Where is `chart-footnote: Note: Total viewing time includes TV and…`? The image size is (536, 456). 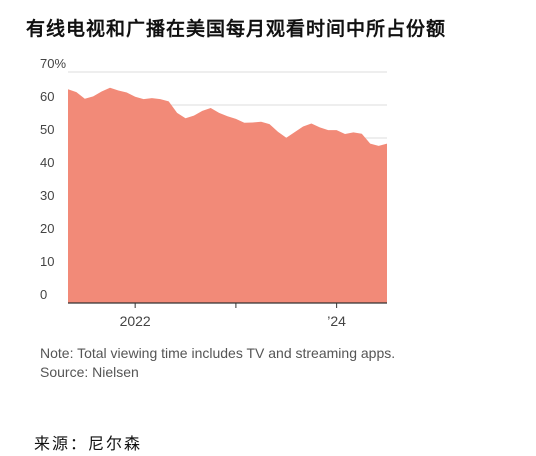 chart-footnote: Note: Total viewing time includes TV and… is located at coordinates (220, 363).